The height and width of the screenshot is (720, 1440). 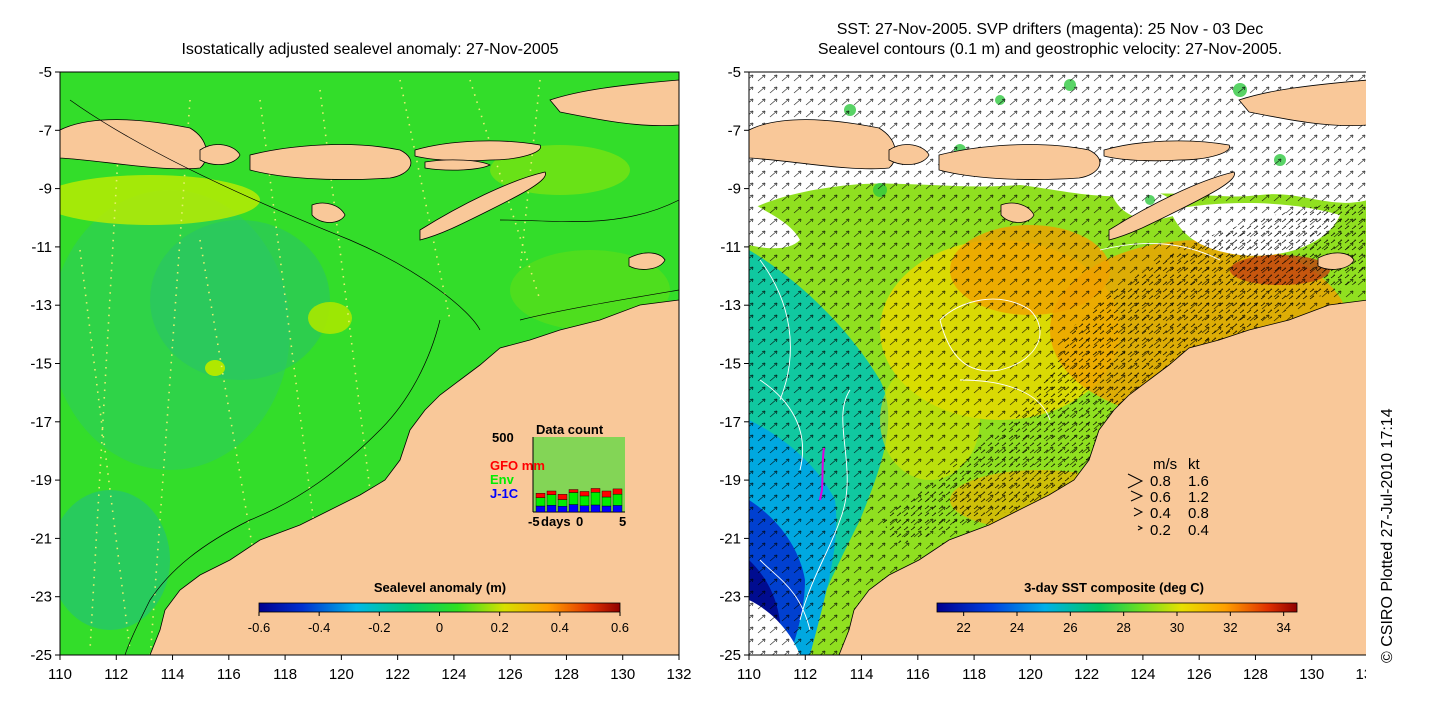 What do you see at coordinates (215, 368) in the screenshot?
I see `high-anomaly-patch` at bounding box center [215, 368].